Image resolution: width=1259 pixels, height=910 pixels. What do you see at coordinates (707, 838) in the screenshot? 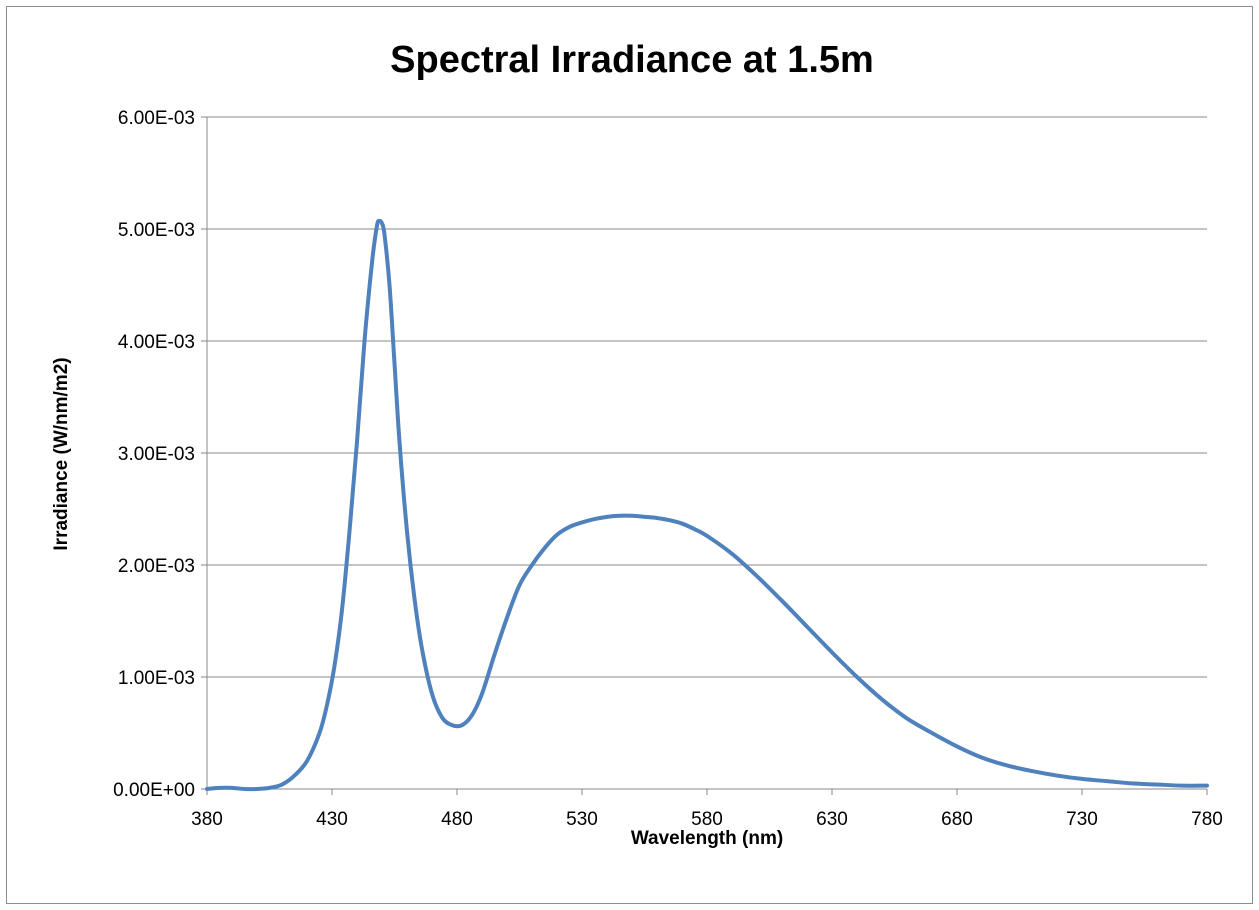
I see `x-axis-title: Wavelength (nm)` at bounding box center [707, 838].